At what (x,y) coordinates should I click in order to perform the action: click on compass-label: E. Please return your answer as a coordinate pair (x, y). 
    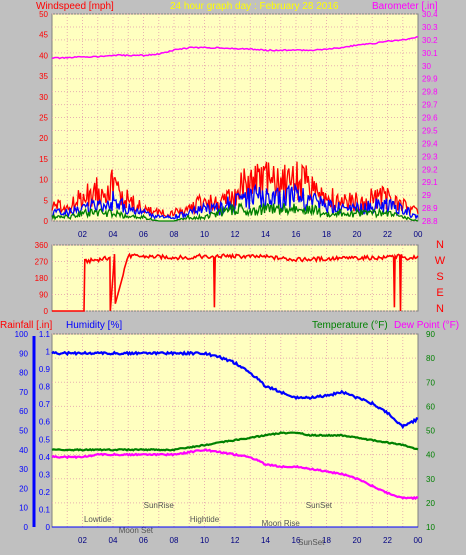
    Looking at the image, I should click on (439, 293).